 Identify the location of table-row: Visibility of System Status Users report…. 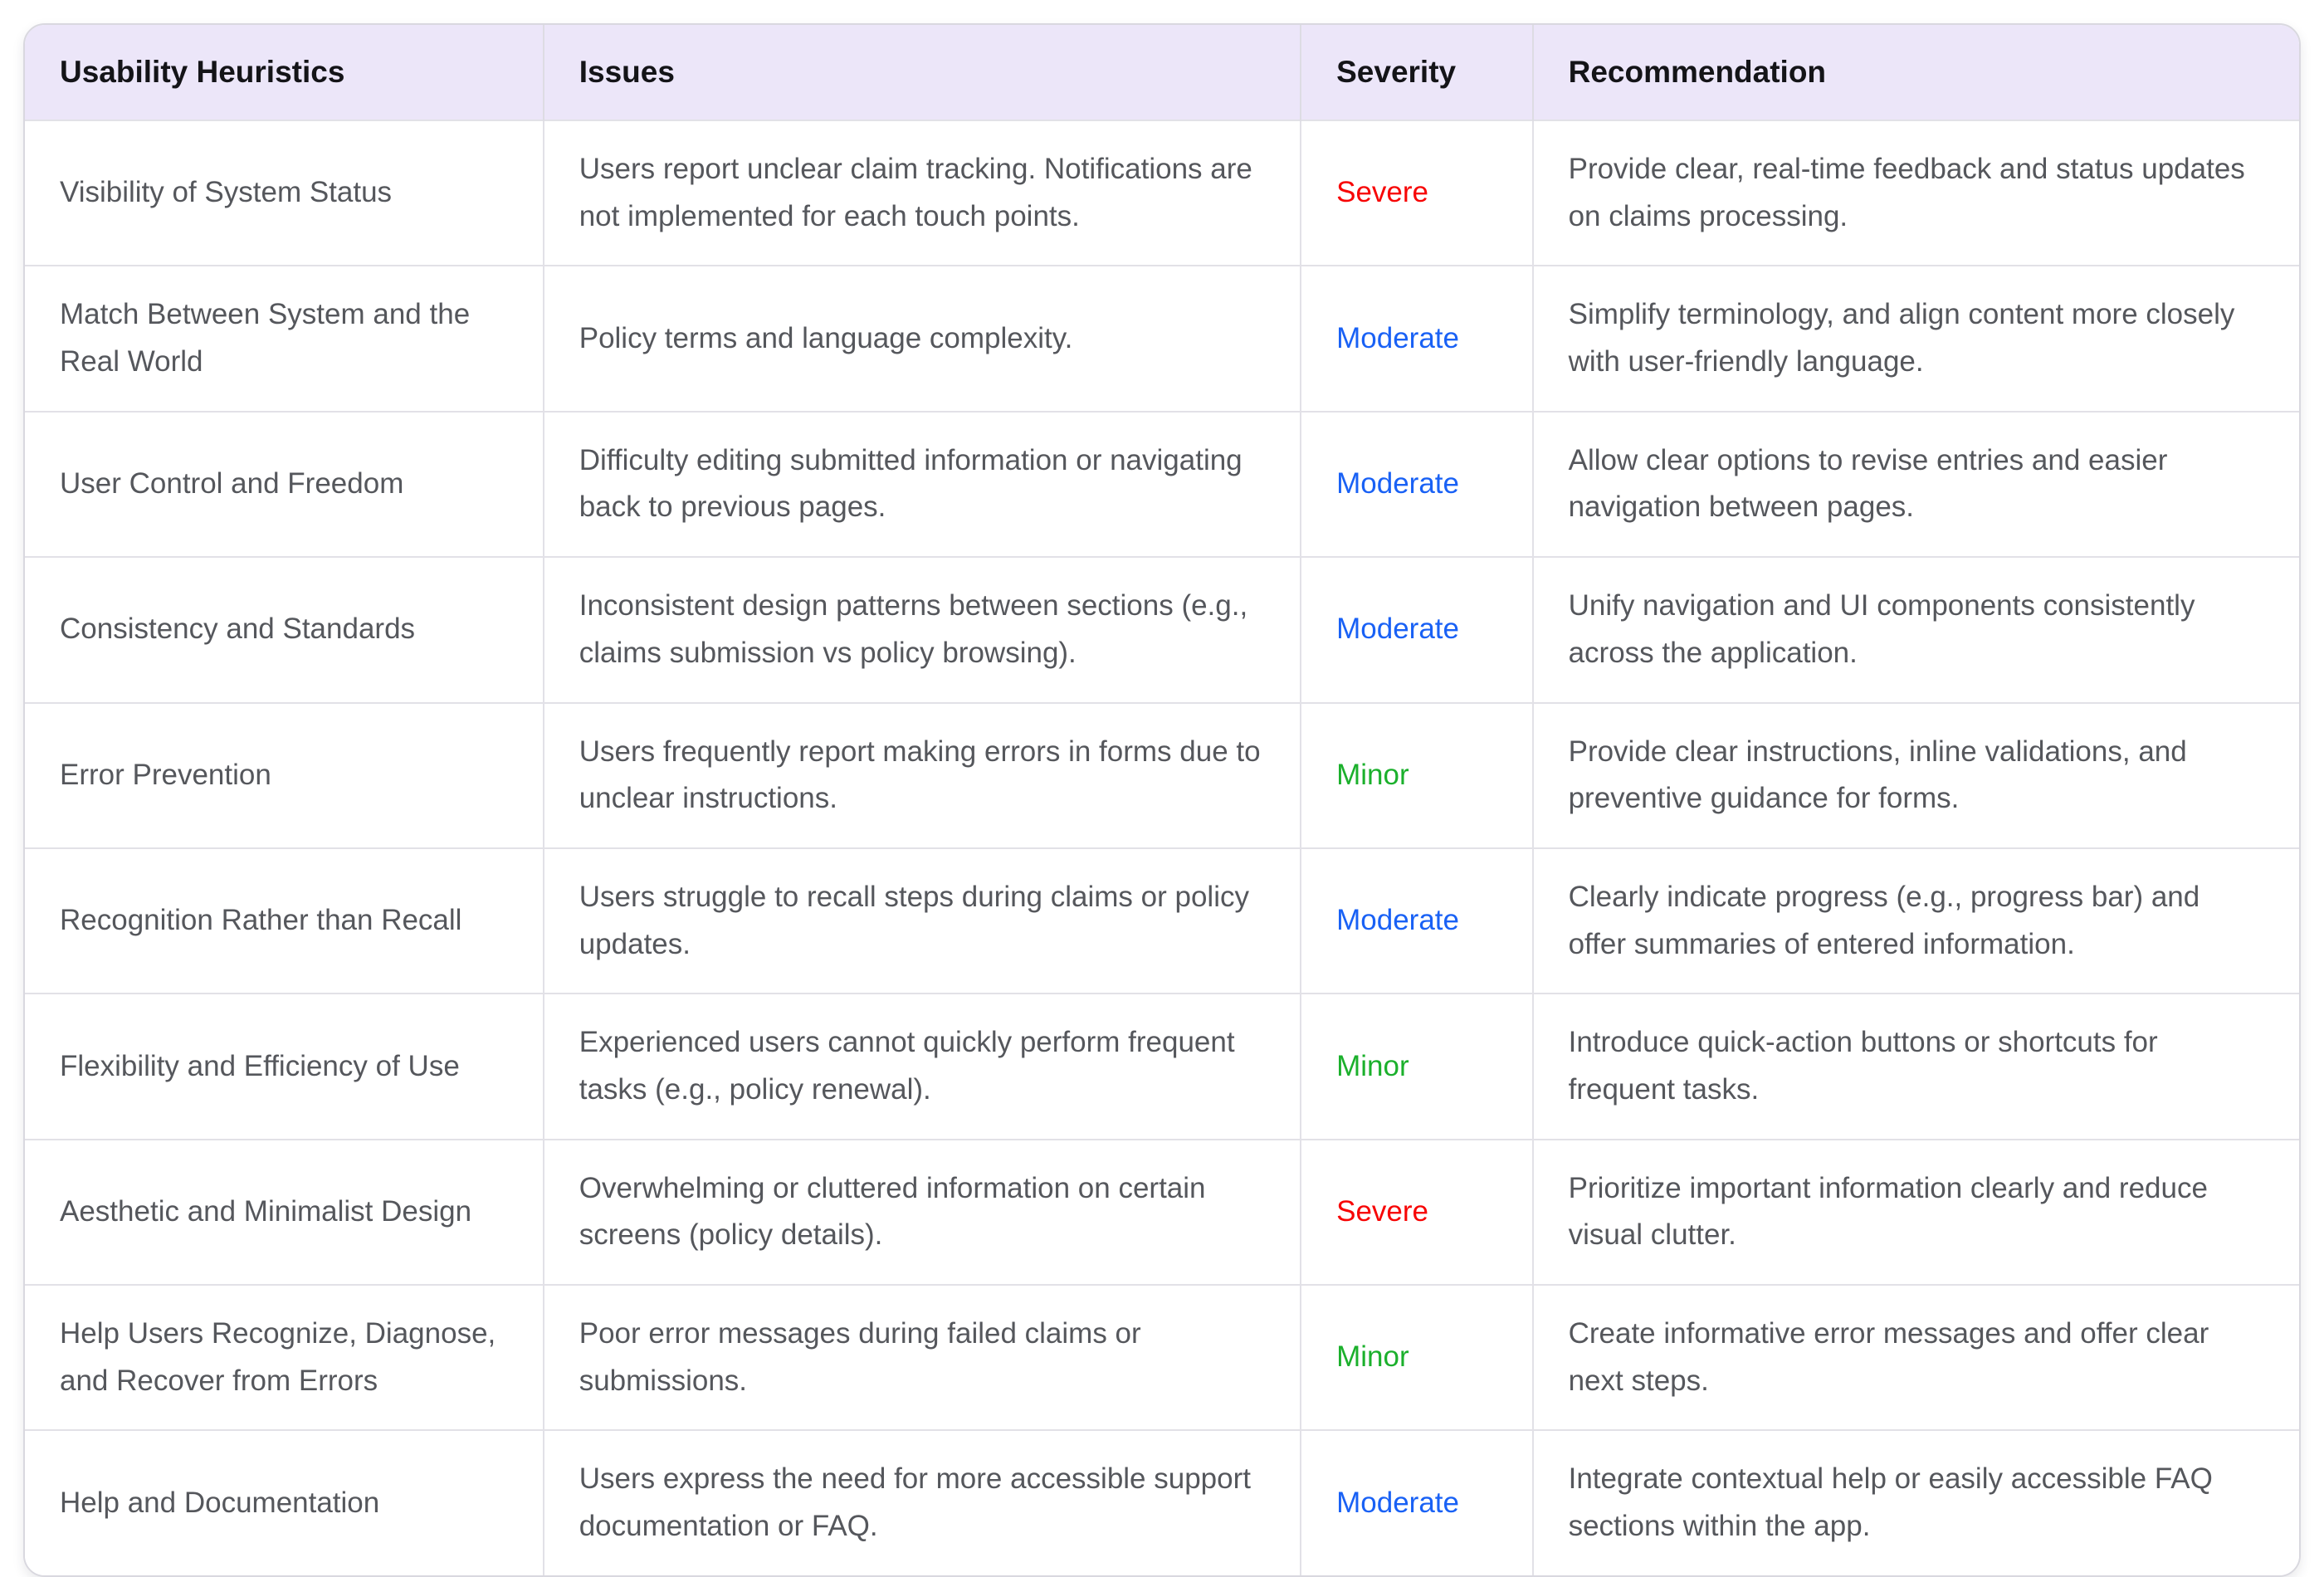
(1162, 192).